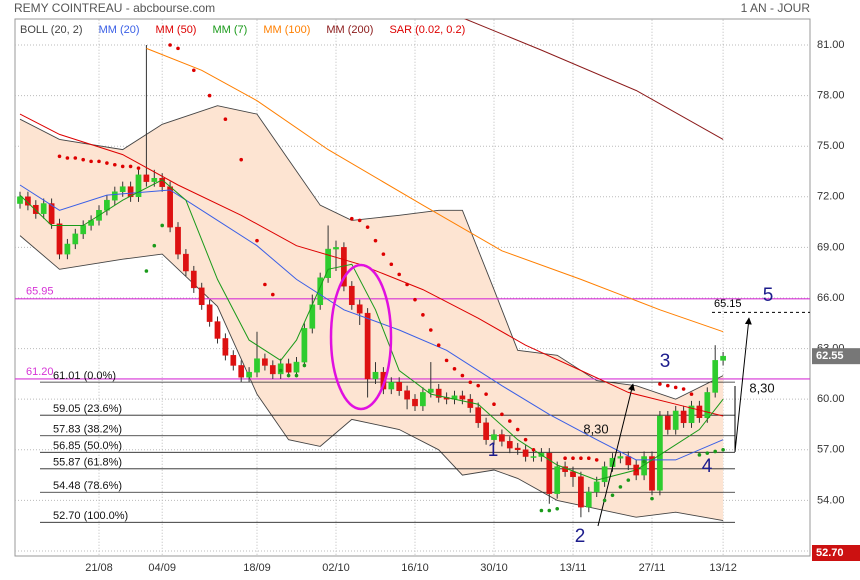 This screenshot has width=860, height=580. Describe the element at coordinates (831, 500) in the screenshot. I see `y-tick-label: 54.00` at that location.